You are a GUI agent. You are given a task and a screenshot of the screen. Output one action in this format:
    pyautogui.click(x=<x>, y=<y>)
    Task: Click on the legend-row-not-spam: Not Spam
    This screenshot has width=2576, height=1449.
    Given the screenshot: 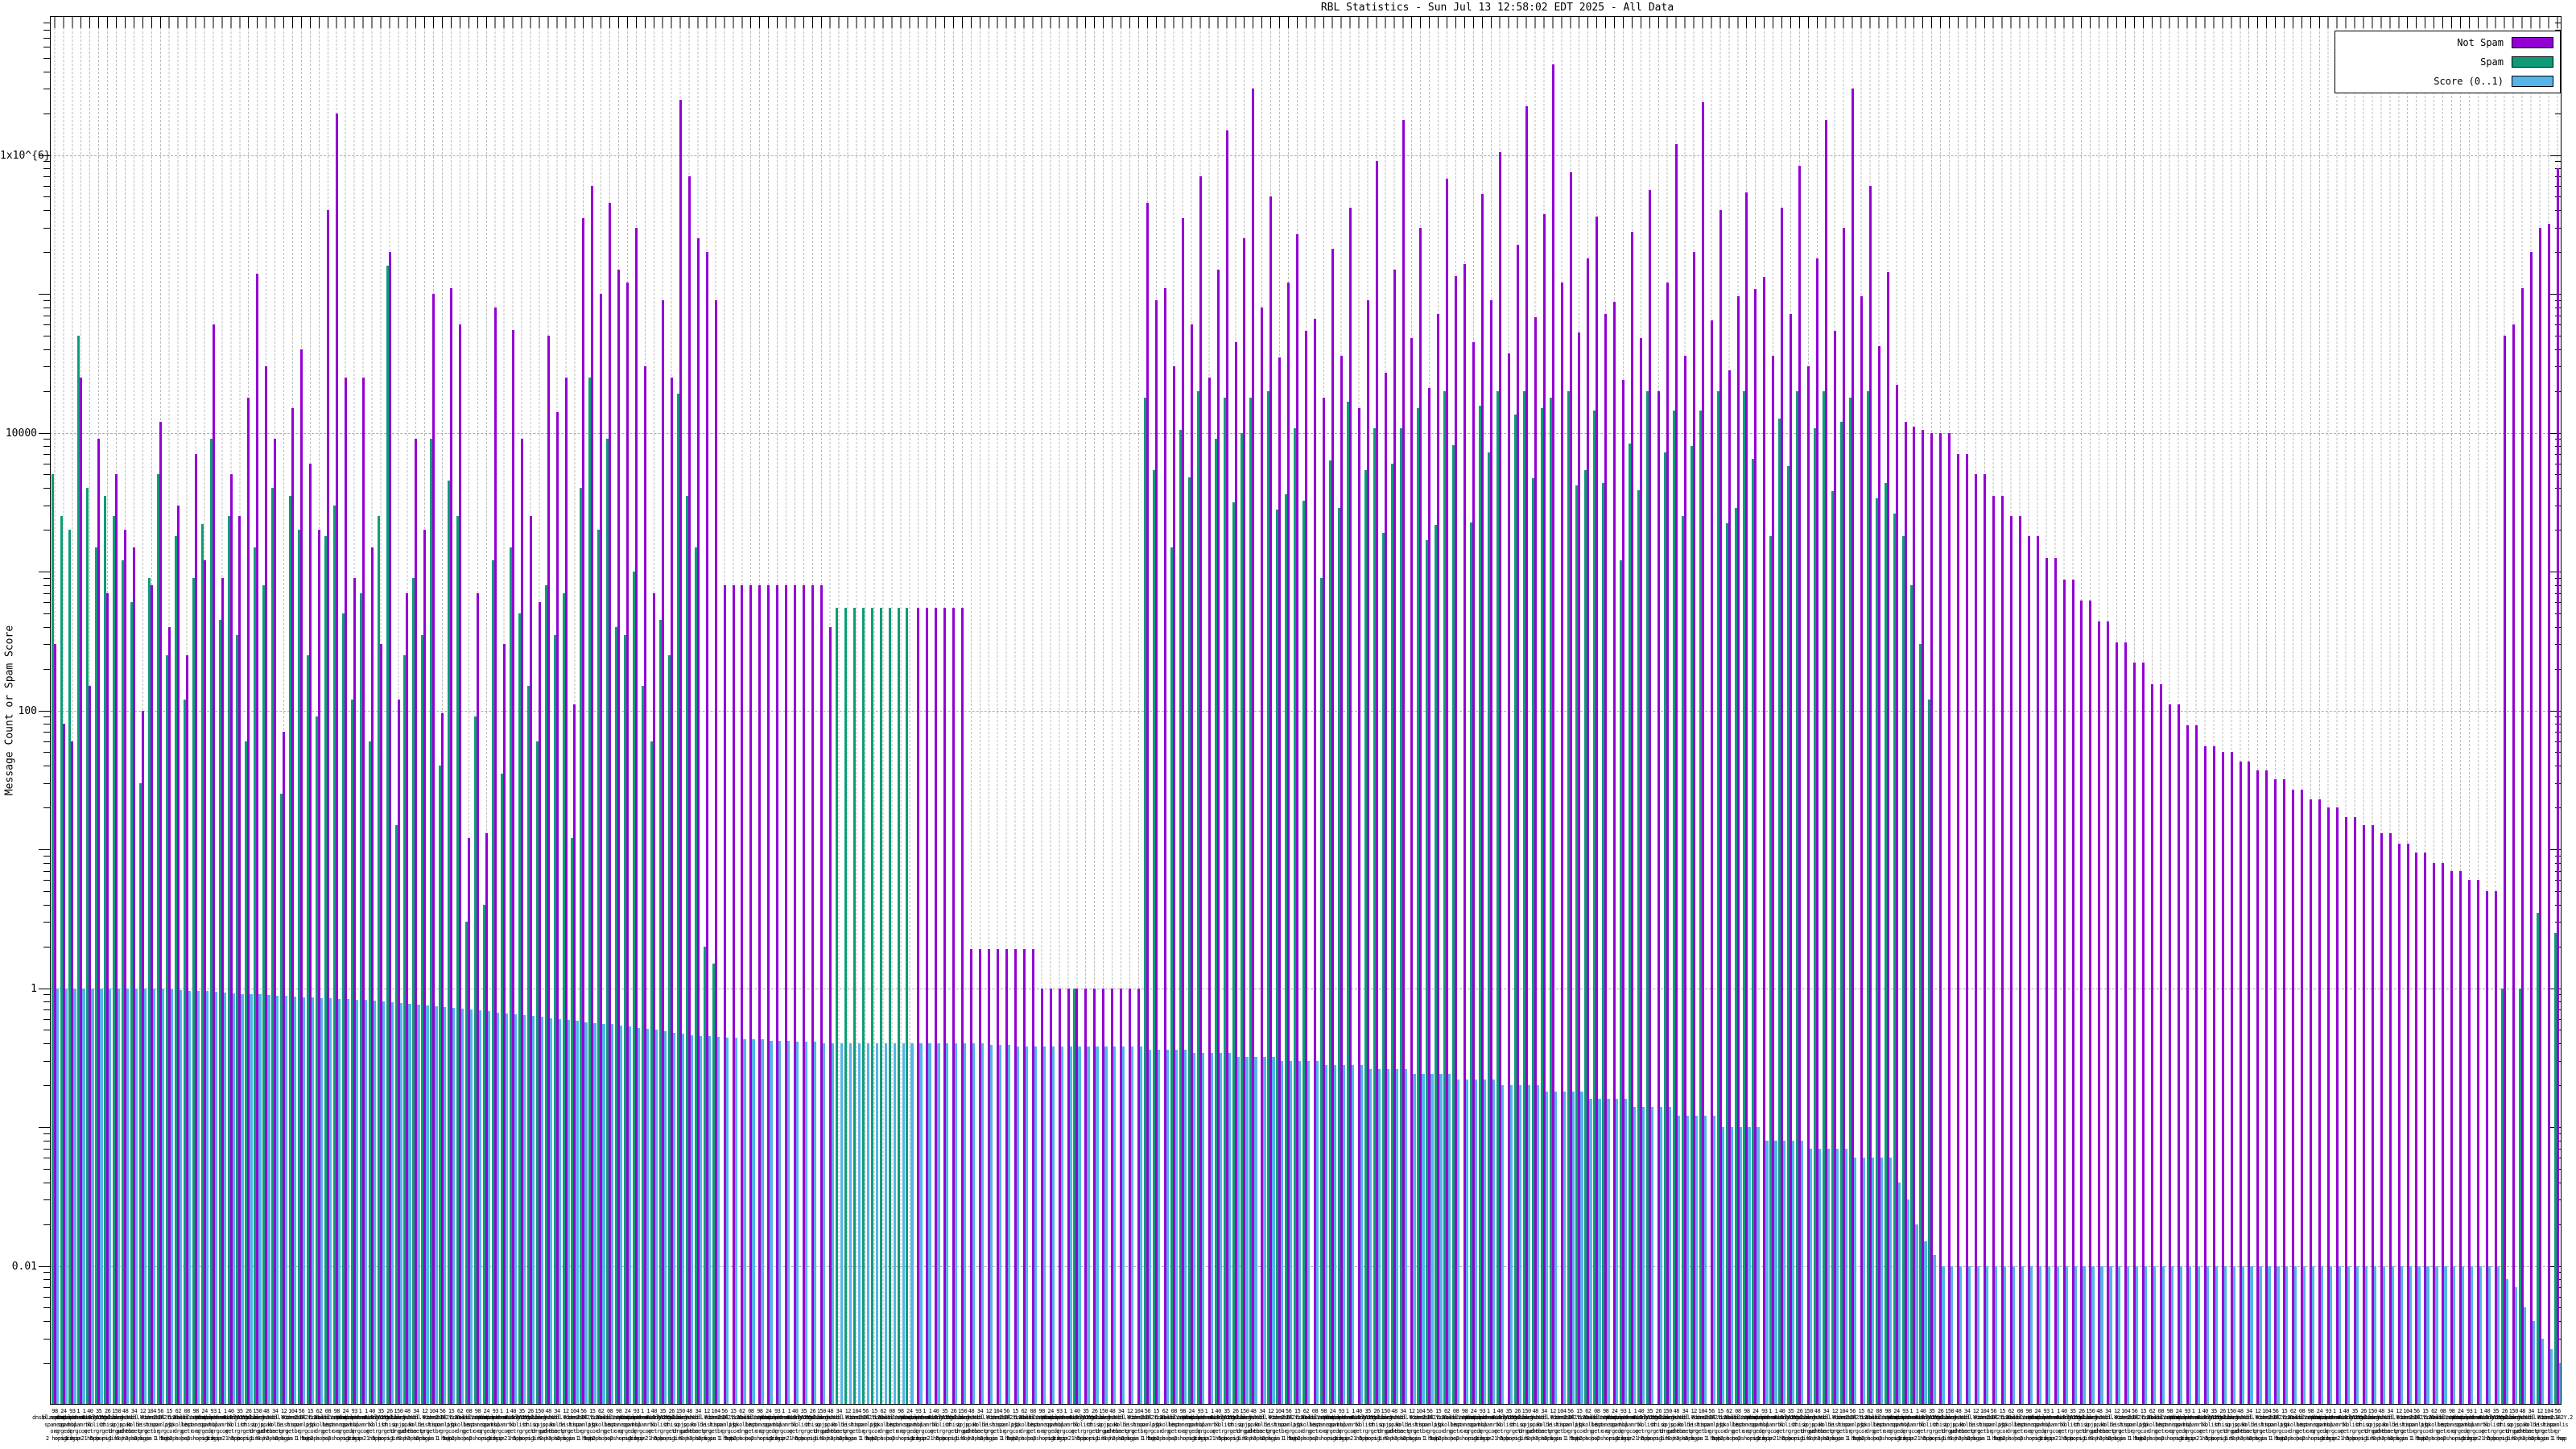 What is the action you would take?
    pyautogui.click(x=2505, y=42)
    